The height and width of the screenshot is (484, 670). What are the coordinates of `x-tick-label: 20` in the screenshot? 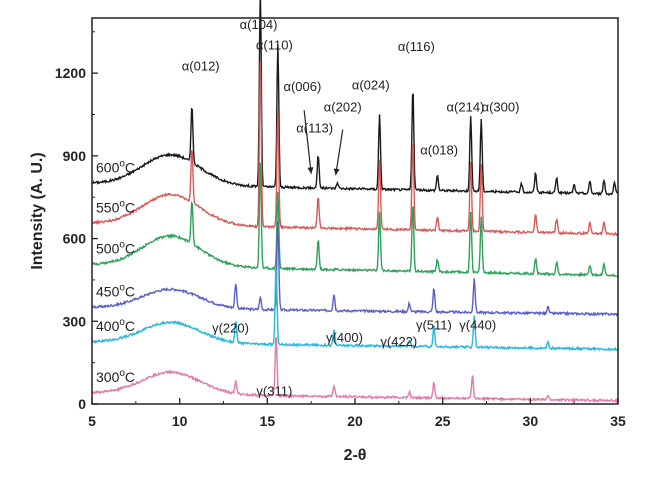 It's located at (355, 421).